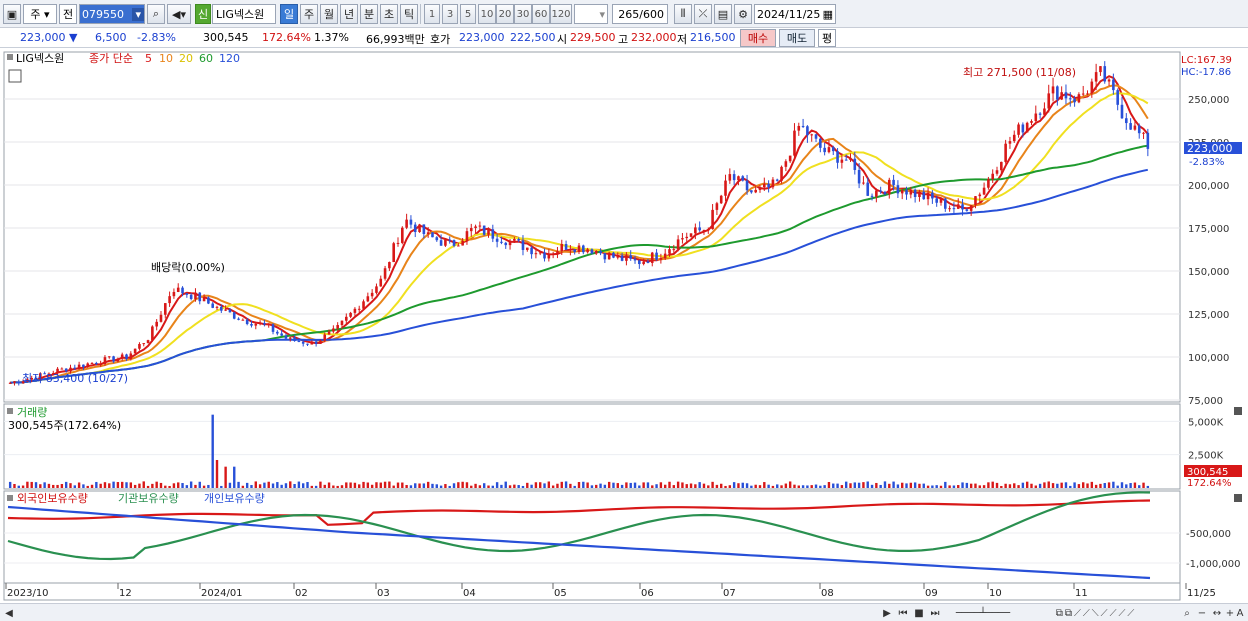 This screenshot has width=1248, height=621. I want to click on chart-menu-icon: ▣, so click(12, 14).